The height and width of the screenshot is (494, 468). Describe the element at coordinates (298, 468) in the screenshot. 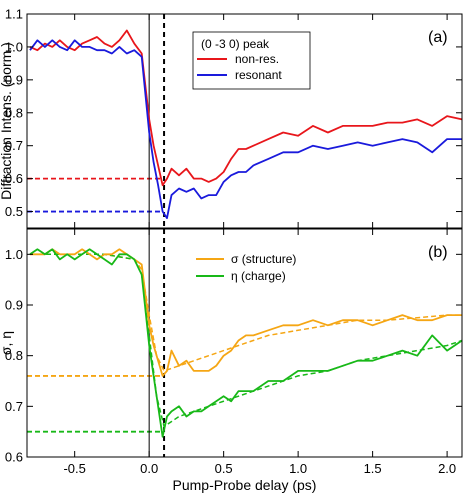

I see `x-tick-label: 1.0` at that location.